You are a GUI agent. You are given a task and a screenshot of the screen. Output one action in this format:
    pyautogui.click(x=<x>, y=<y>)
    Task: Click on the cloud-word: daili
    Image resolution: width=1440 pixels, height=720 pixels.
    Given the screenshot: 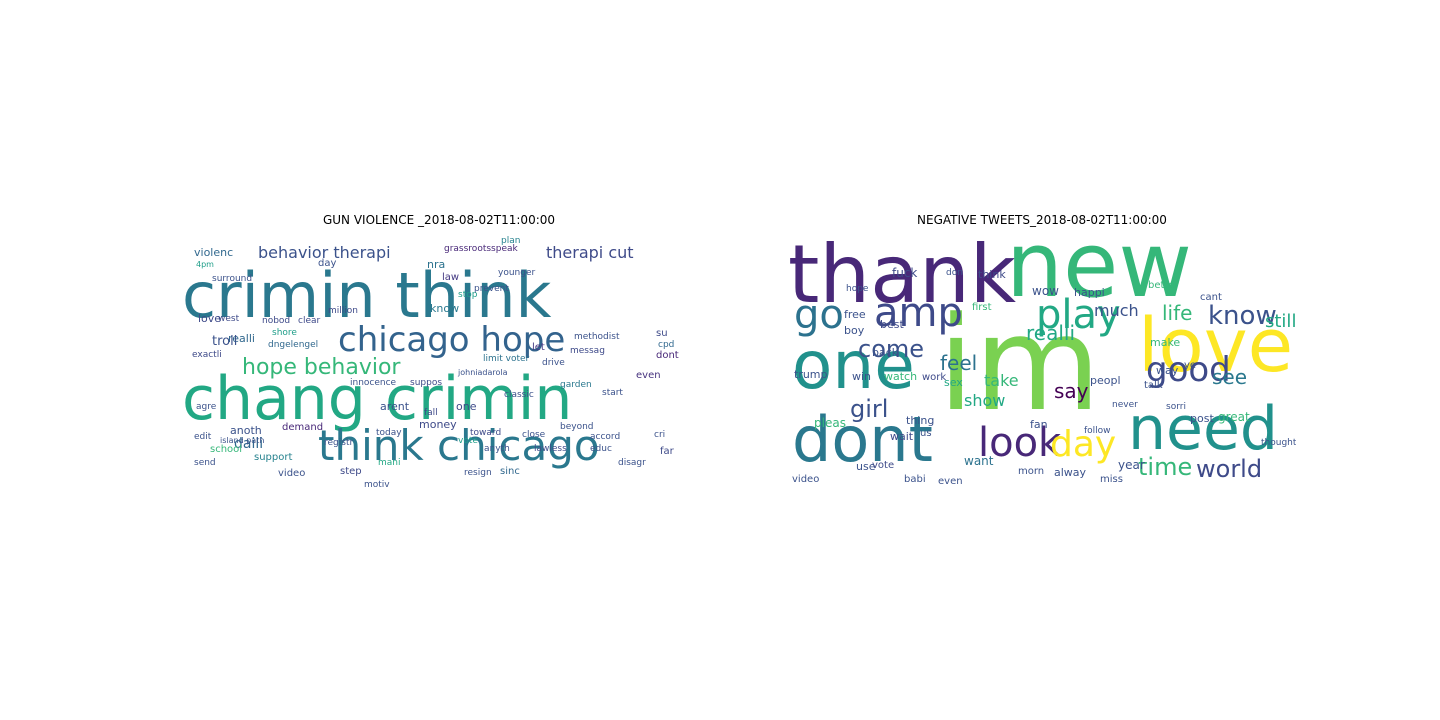 What is the action you would take?
    pyautogui.click(x=249, y=444)
    